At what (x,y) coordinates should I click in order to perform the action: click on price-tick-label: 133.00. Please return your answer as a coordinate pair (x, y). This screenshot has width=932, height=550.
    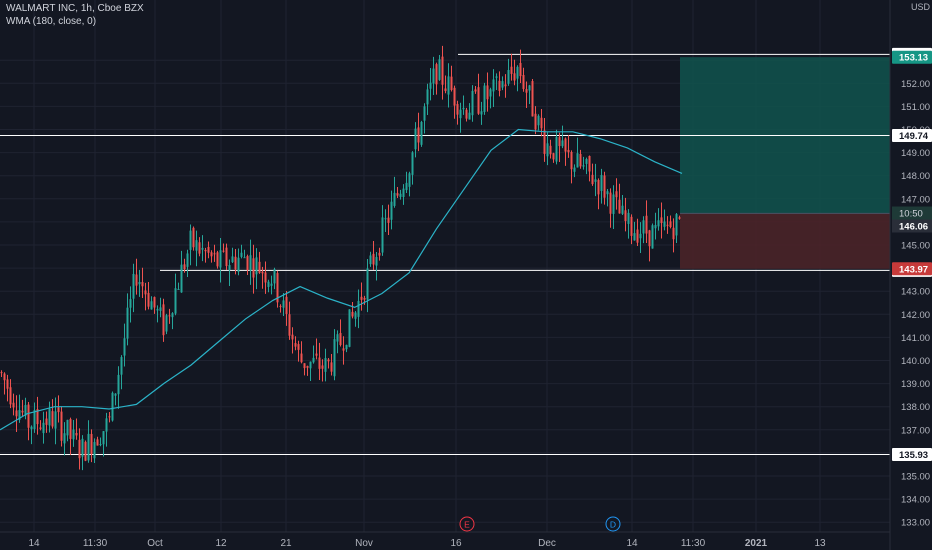
    Looking at the image, I should click on (915, 523).